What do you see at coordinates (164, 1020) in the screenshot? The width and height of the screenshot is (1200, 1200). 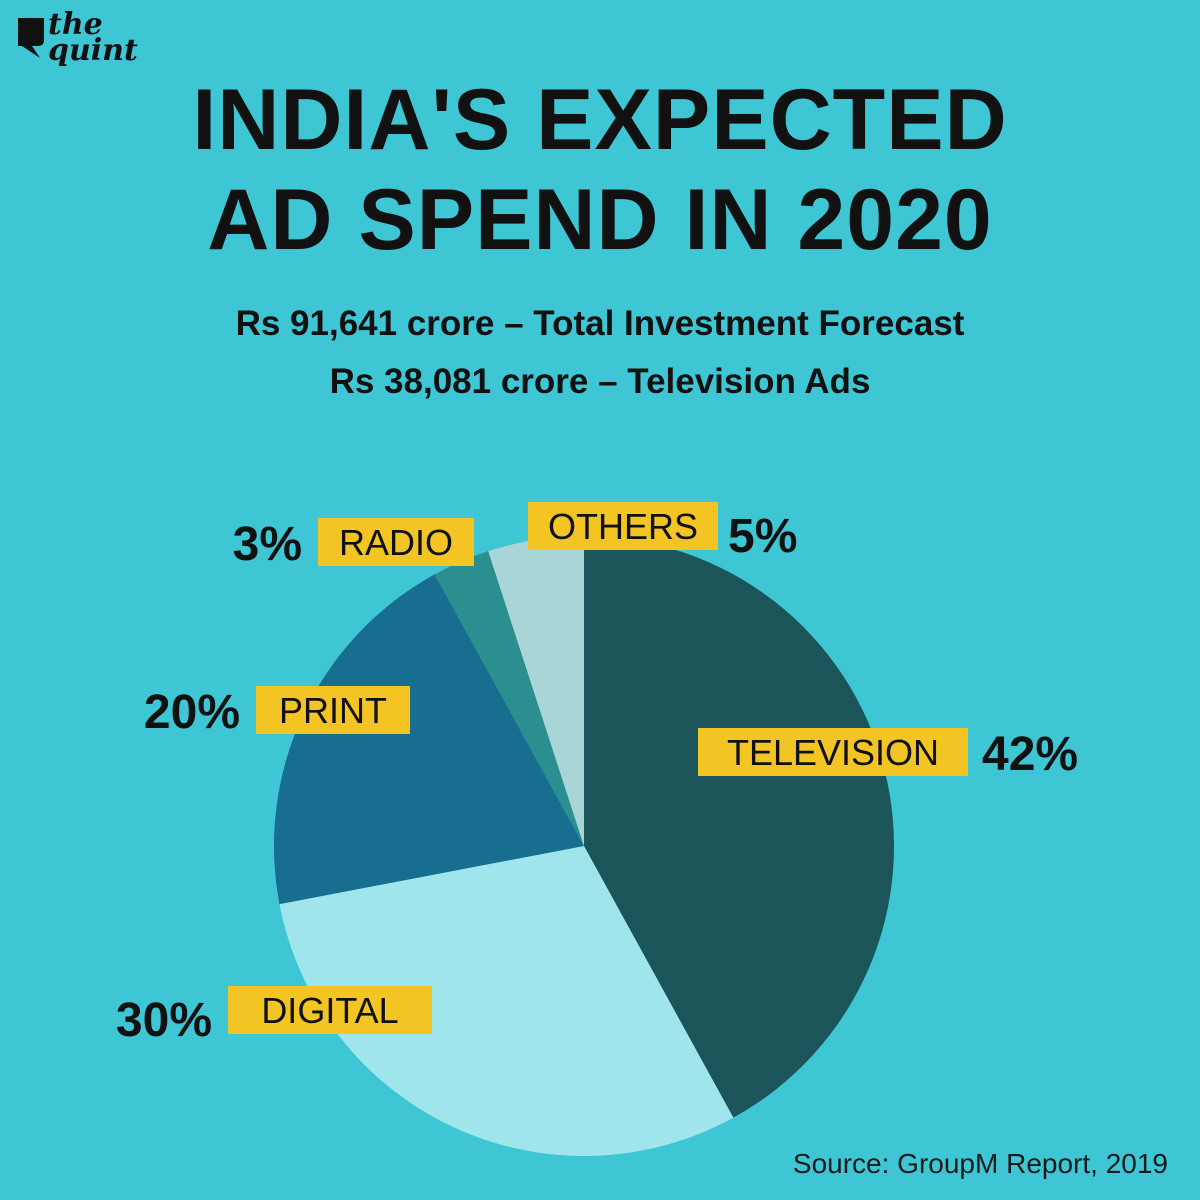 I see `slice-value-digital: 30%` at bounding box center [164, 1020].